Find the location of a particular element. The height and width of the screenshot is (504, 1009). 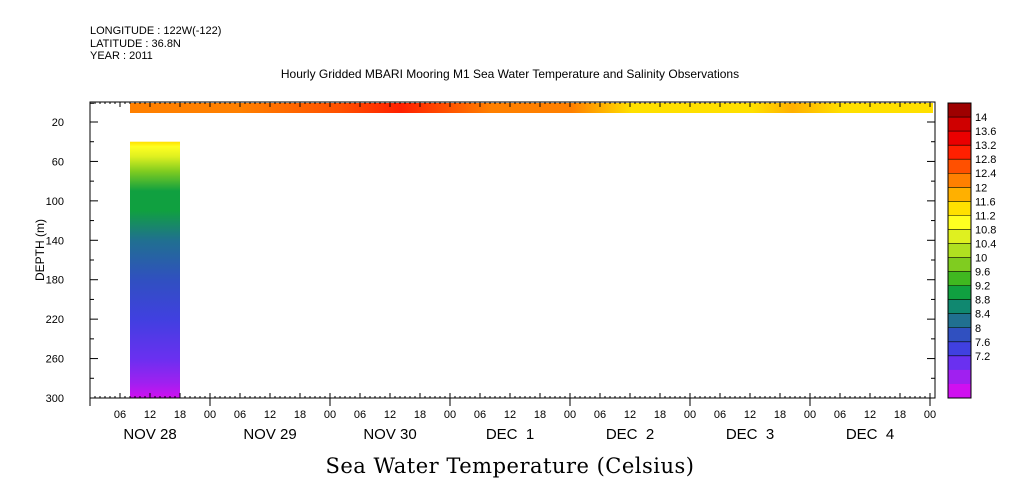

x-day-label: DEC 4 is located at coordinates (870, 434).